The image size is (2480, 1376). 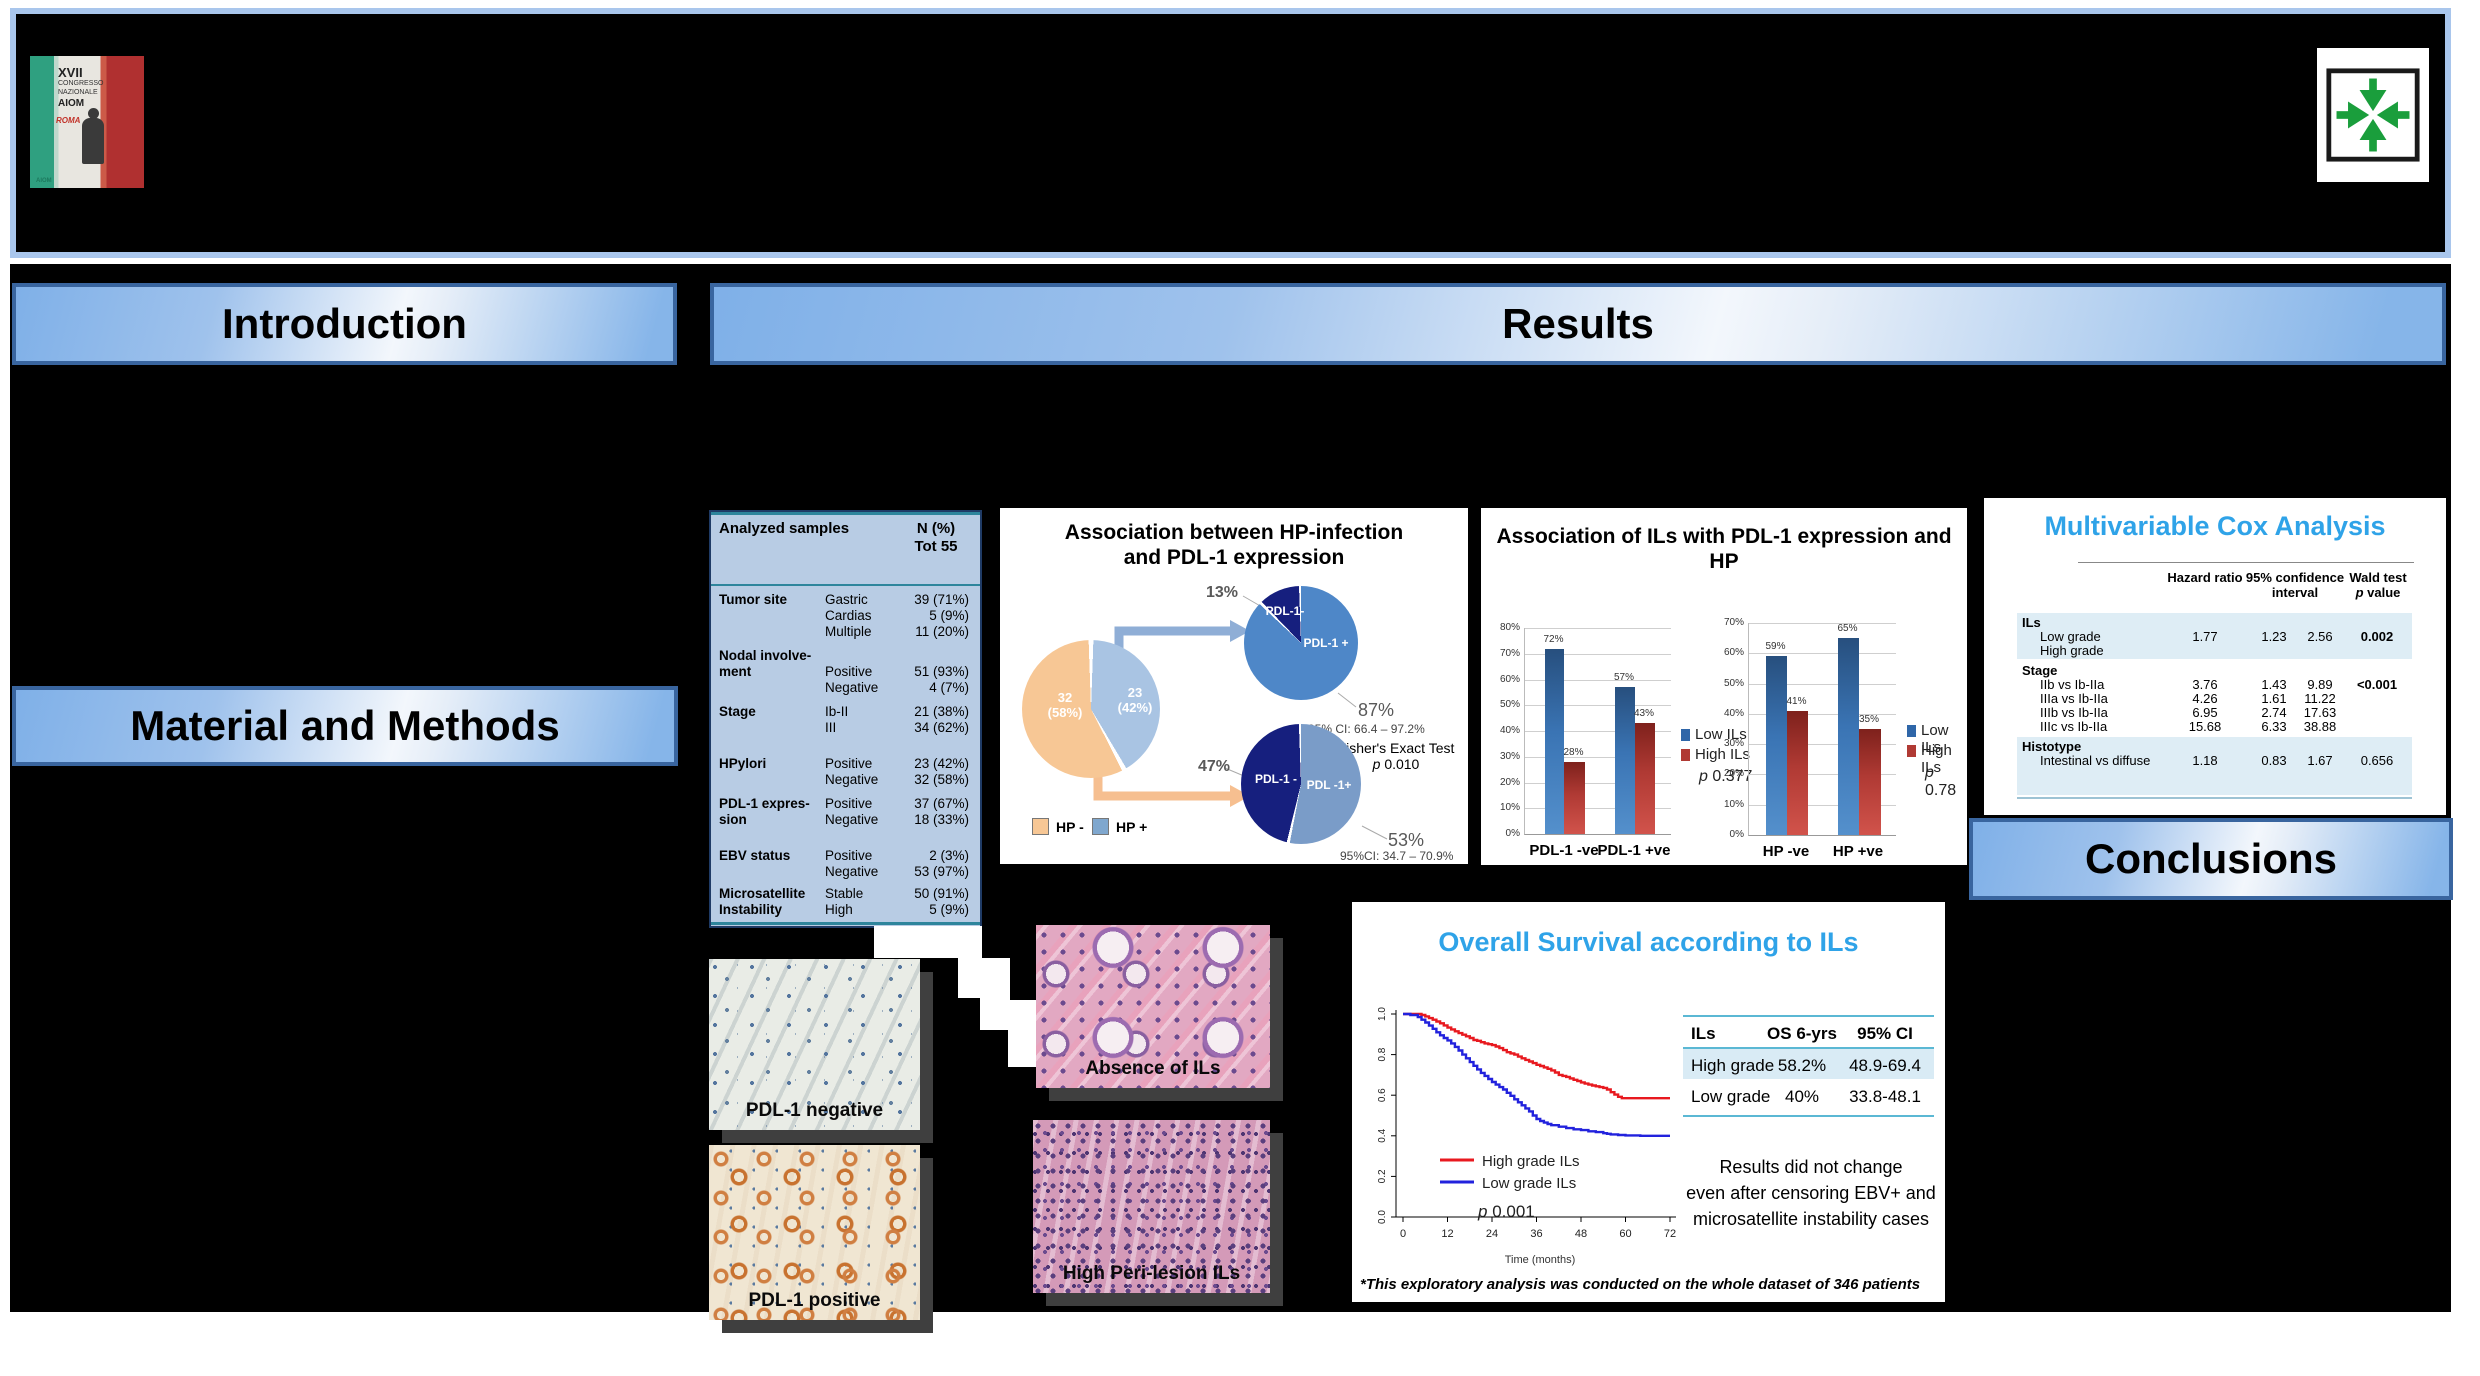 I want to click on hp-status-pie: 32 (58%) 23 (42%), so click(x=1091, y=709).